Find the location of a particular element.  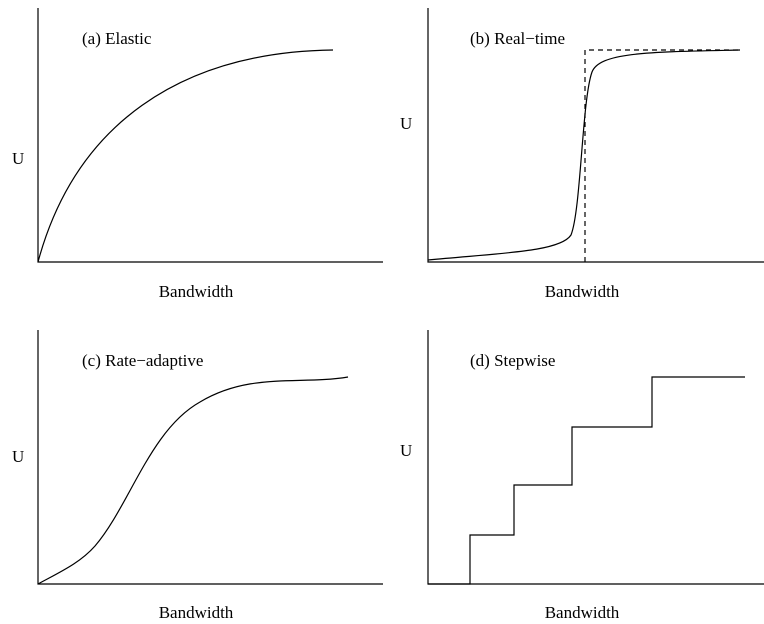

panel-label: (d) Stepwise is located at coordinates (512, 360).